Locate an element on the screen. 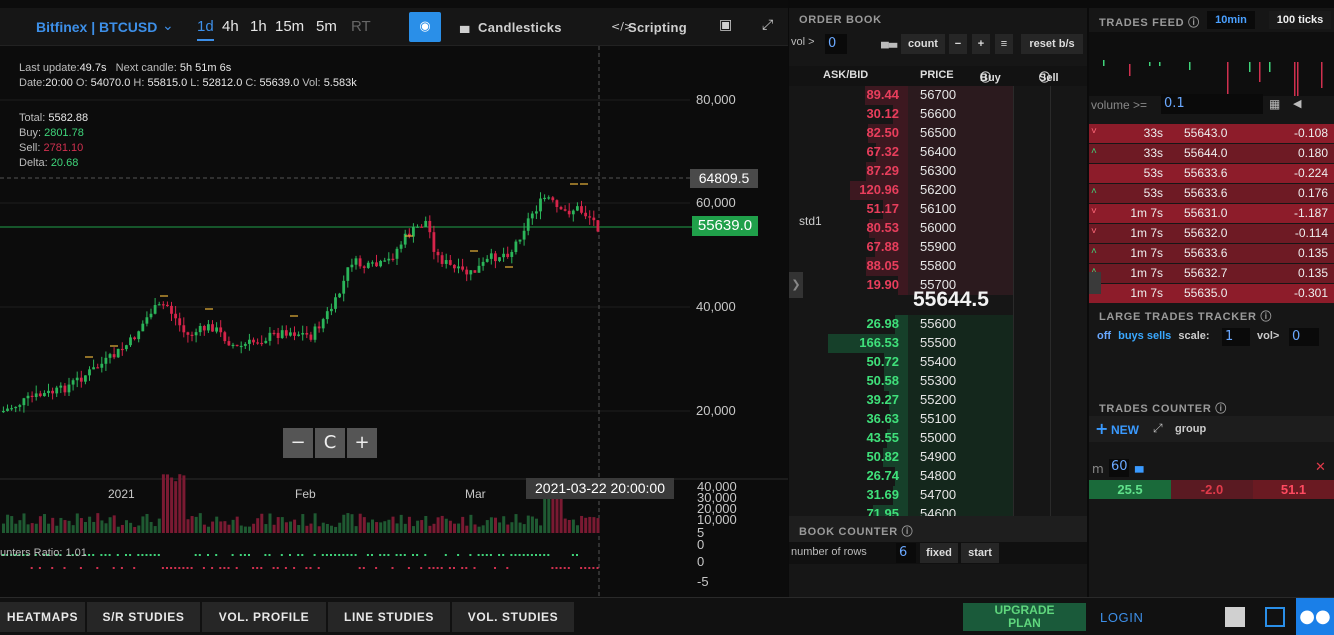  expand-group-icon: ⤢ is located at coordinates (1158, 428).